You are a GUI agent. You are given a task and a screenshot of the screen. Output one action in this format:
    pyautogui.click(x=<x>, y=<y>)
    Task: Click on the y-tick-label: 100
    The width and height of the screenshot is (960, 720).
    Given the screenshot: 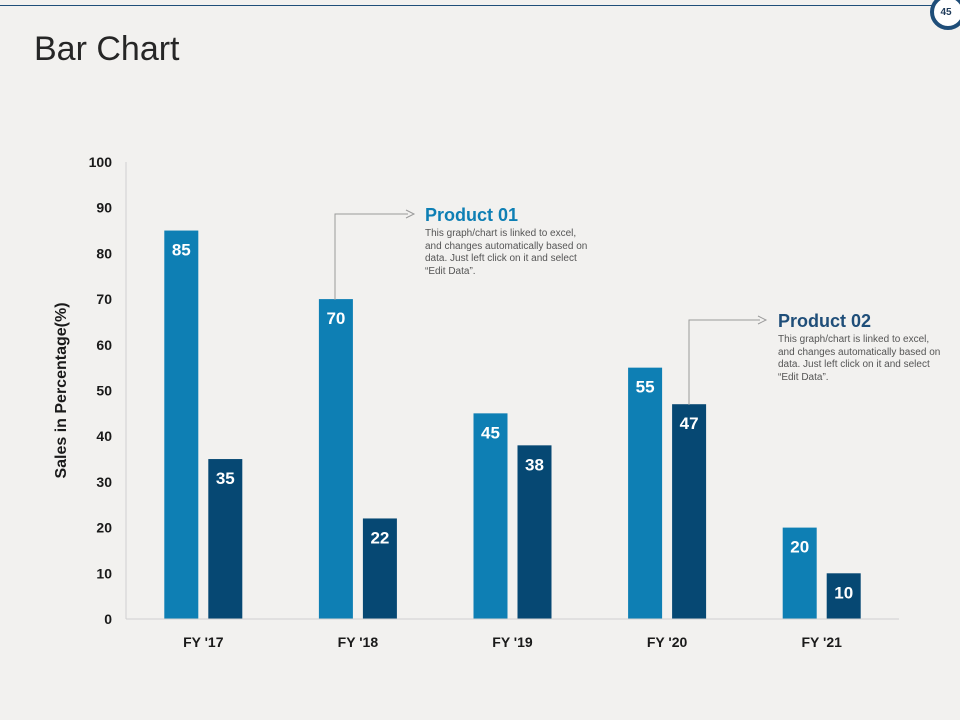 What is the action you would take?
    pyautogui.click(x=101, y=162)
    